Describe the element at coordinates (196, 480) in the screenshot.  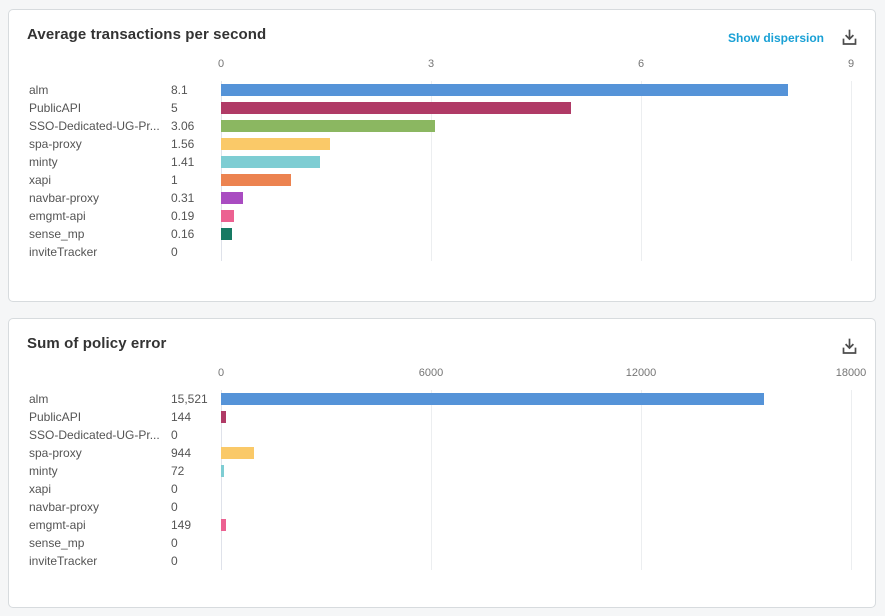
I see `value-labels-column: 15,521 144 0 944 72 0 0 149 0 0` at that location.